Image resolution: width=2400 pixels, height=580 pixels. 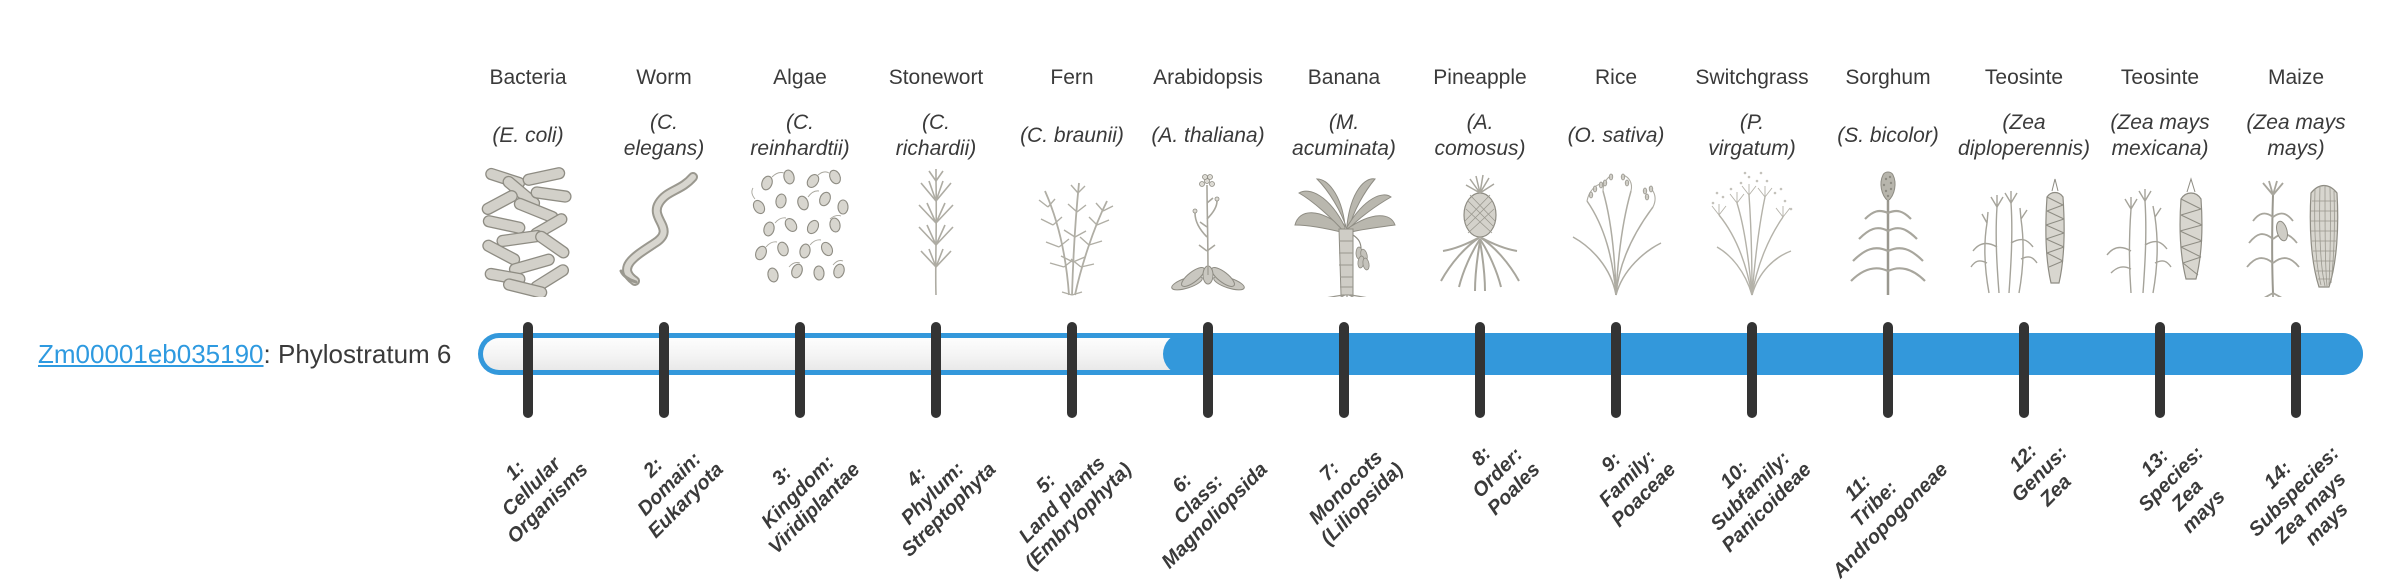 I want to click on gene-label: Zm00001eb035190: Phylostratum 6, so click(x=244, y=354).